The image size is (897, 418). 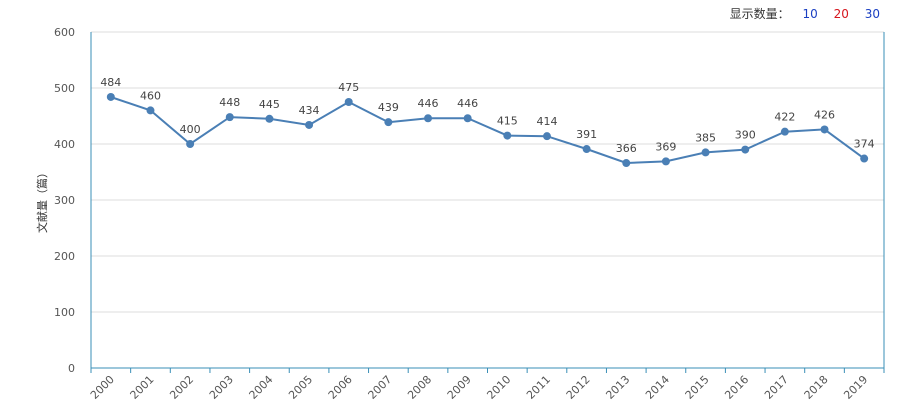 What do you see at coordinates (150, 95) in the screenshot?
I see `data-label: 460` at bounding box center [150, 95].